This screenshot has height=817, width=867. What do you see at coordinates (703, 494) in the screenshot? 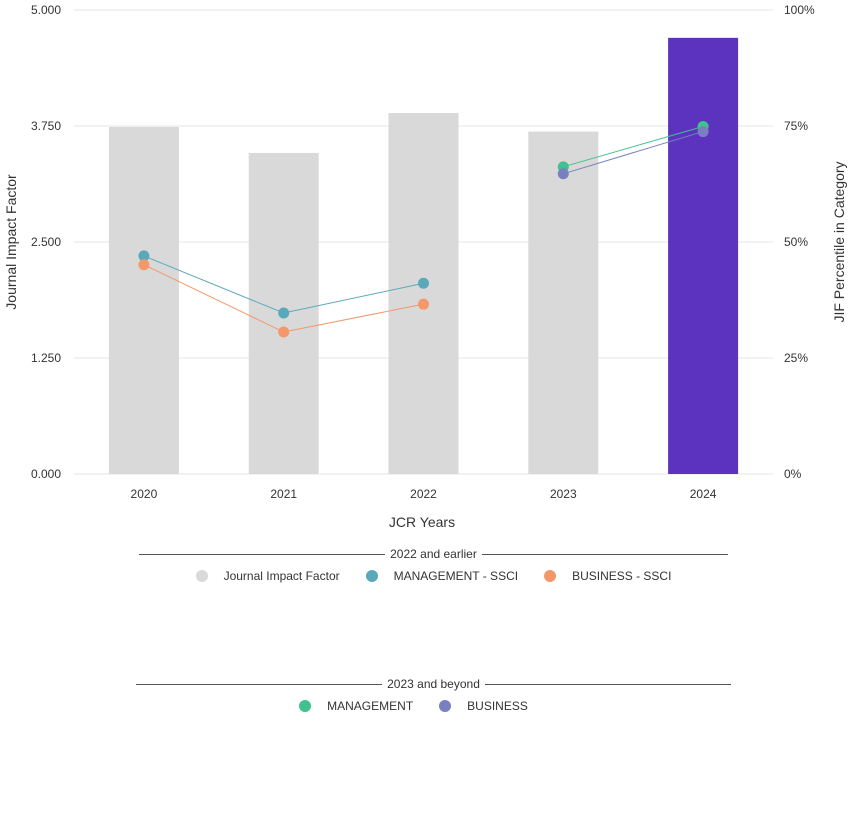
I see `x-tick-label: 2024` at bounding box center [703, 494].